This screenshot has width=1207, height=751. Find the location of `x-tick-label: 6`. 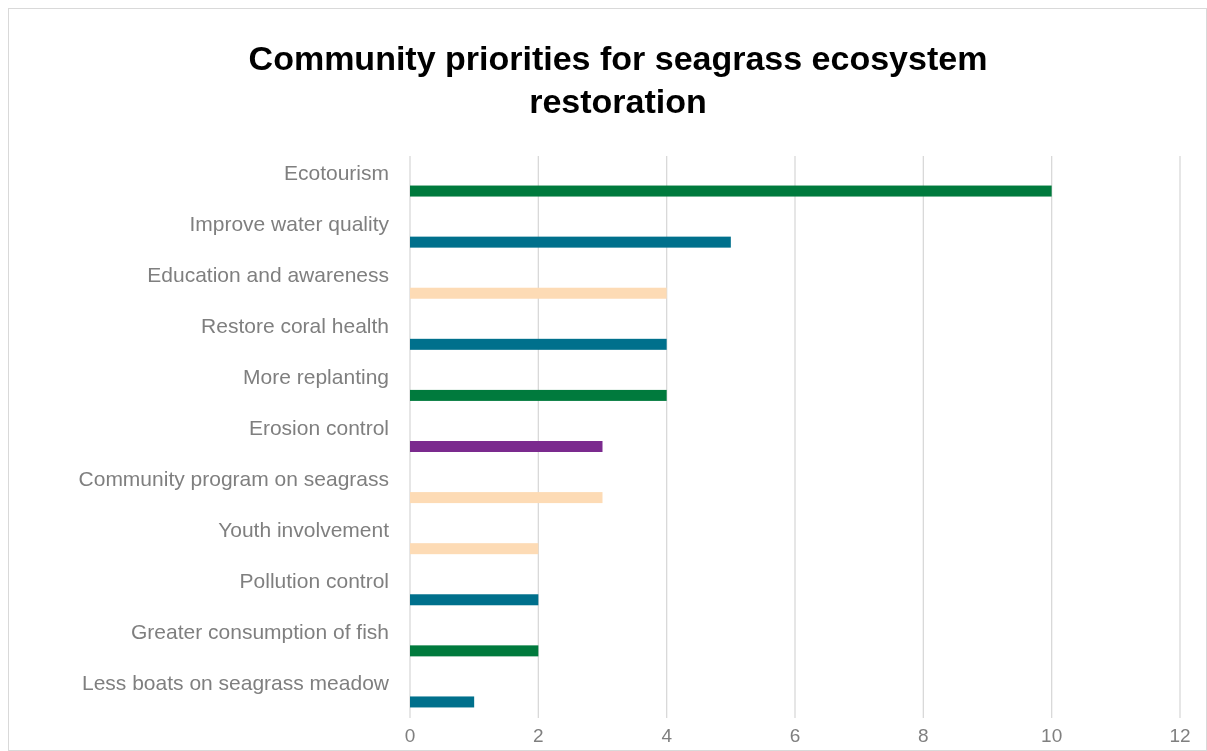

x-tick-label: 6 is located at coordinates (795, 735).